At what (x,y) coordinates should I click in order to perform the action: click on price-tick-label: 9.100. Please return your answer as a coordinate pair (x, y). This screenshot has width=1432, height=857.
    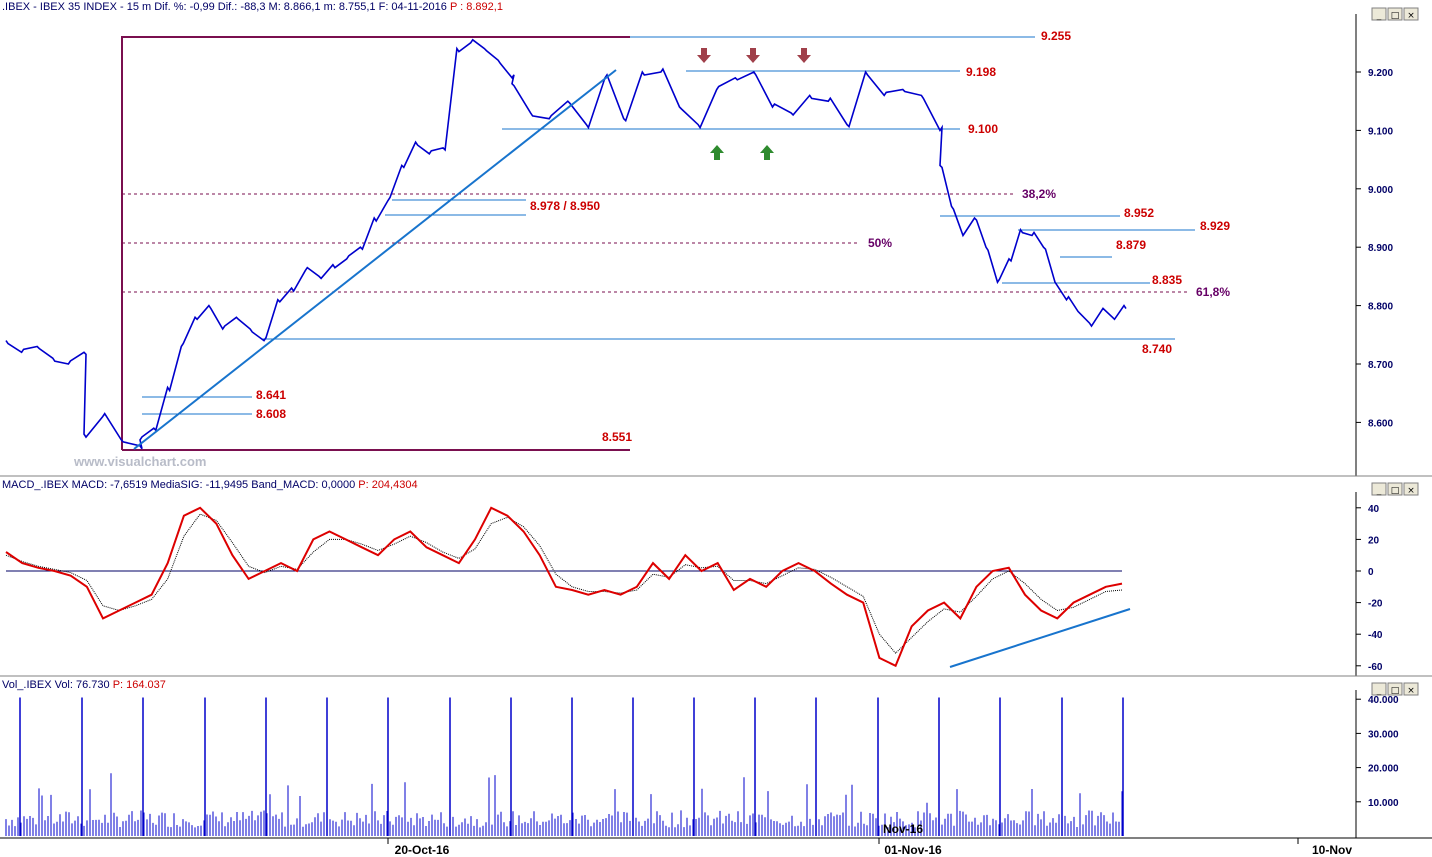
    Looking at the image, I should click on (1380, 131).